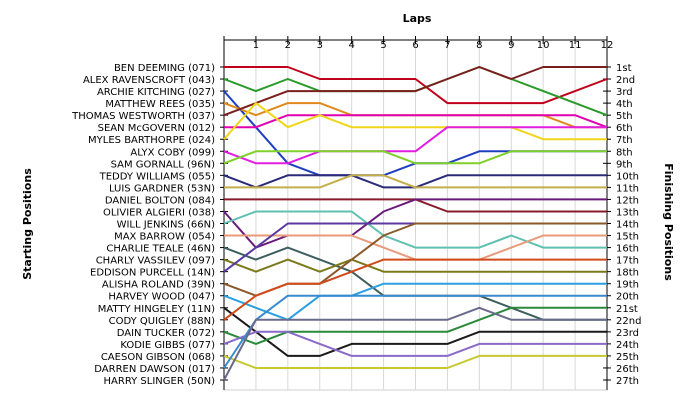  Describe the element at coordinates (627, 212) in the screenshot. I see `finish-position-label: 13th` at that location.